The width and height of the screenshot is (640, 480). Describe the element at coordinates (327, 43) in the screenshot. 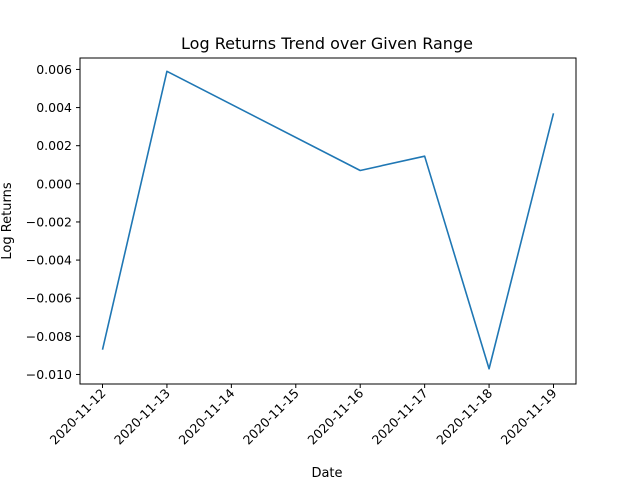

I see `chart-title: Log Returns Trend over Given Range` at that location.